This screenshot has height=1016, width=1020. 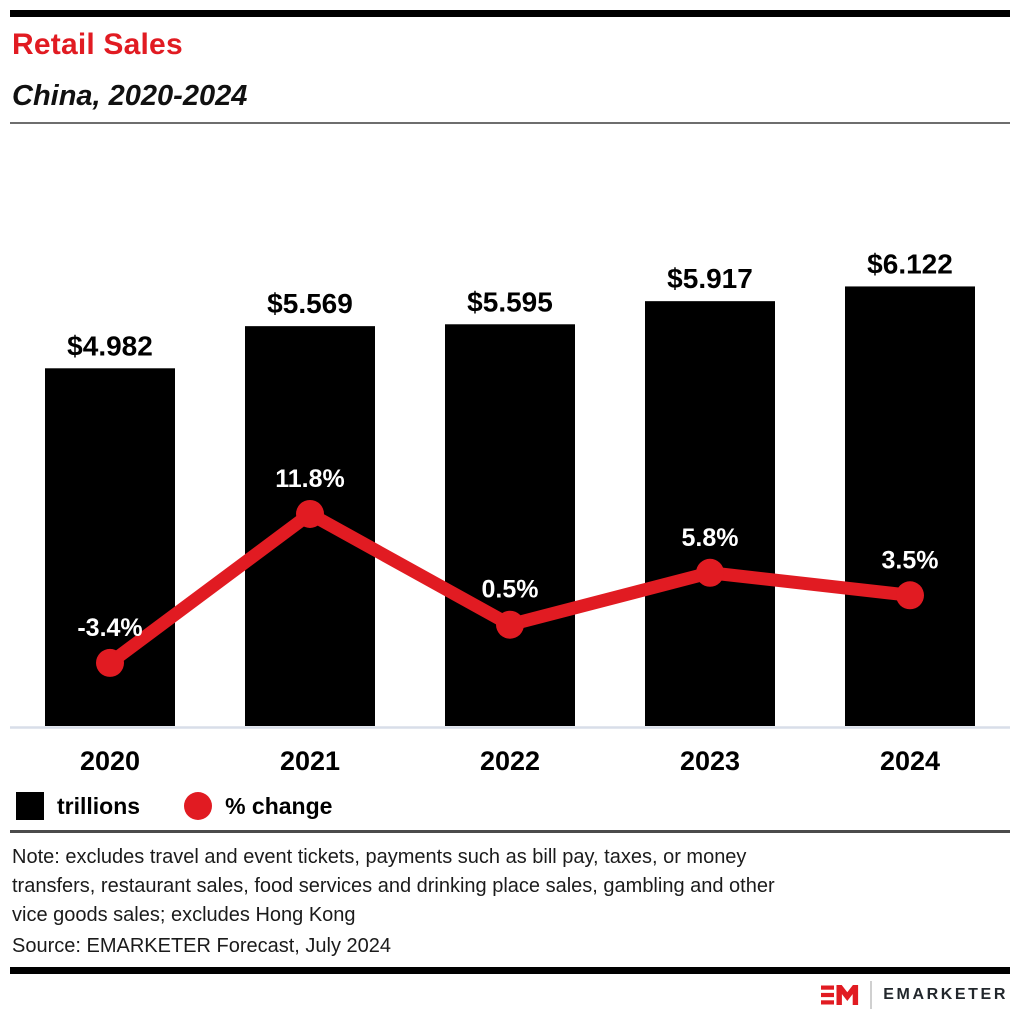 What do you see at coordinates (184, 915) in the screenshot?
I see `note-line: vice goods sales; excludes Hong Kong` at bounding box center [184, 915].